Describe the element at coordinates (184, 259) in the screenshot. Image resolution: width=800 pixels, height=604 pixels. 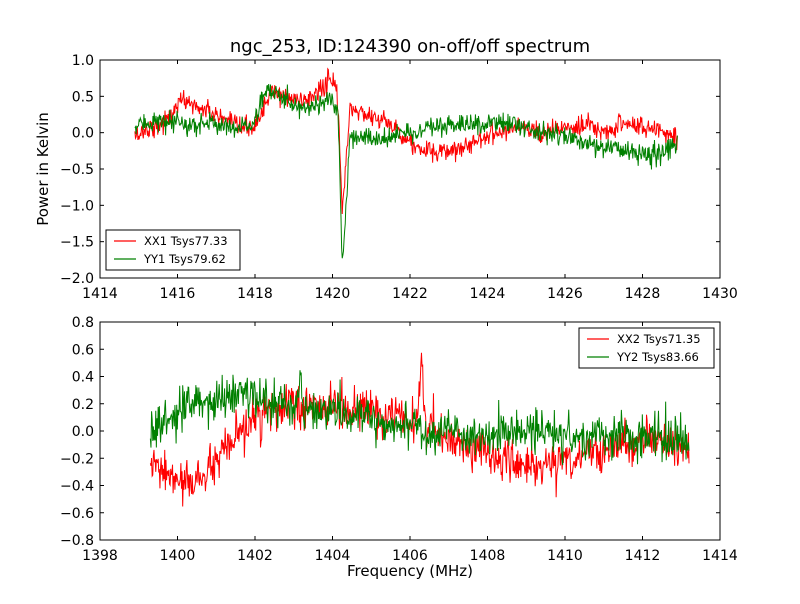
I see `legend-entry: YY1 Tsys79.62` at that location.